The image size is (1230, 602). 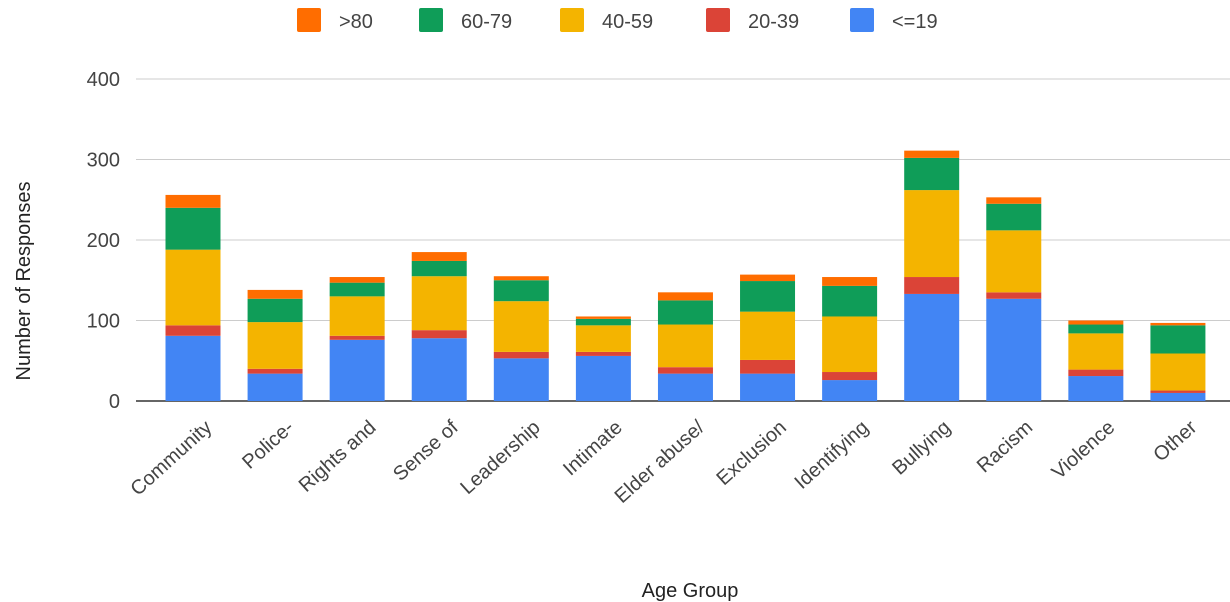 What do you see at coordinates (593, 448) in the screenshot?
I see `x-tick-label: Intimate` at bounding box center [593, 448].